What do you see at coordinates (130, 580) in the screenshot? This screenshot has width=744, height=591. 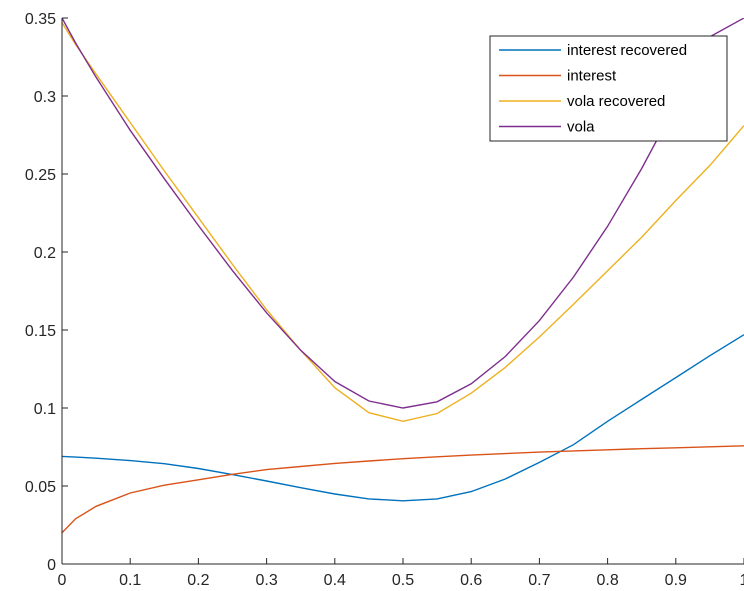 I see `x-tick-label: 0.1` at bounding box center [130, 580].